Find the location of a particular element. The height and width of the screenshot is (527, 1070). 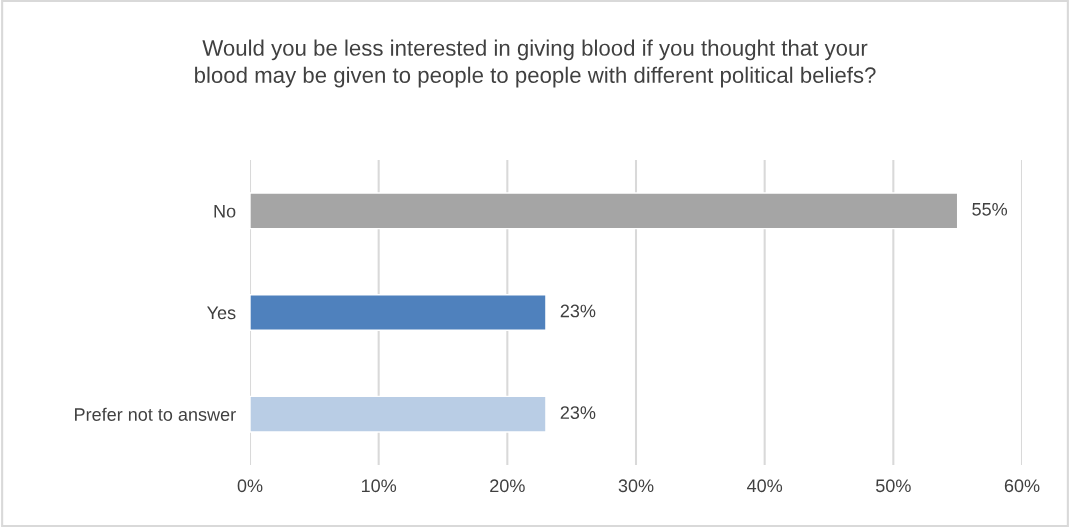

data-label: 55% is located at coordinates (990, 209).